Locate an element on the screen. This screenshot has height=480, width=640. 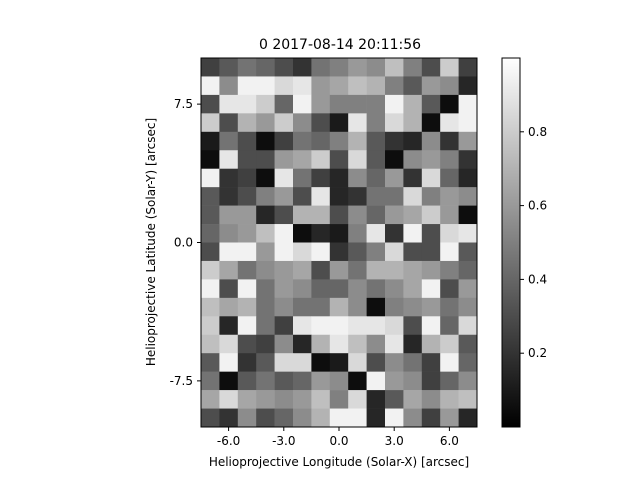
y-axis-ticks: 7.5 0.0 -7.5 is located at coordinates (185, 242).